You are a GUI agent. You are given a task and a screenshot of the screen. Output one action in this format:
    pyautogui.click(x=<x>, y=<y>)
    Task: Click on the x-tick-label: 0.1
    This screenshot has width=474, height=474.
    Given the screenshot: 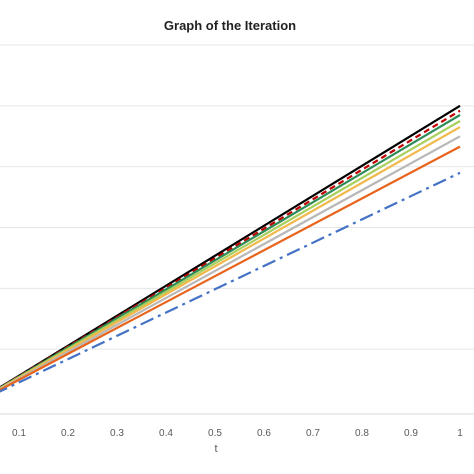 What is the action you would take?
    pyautogui.click(x=19, y=433)
    